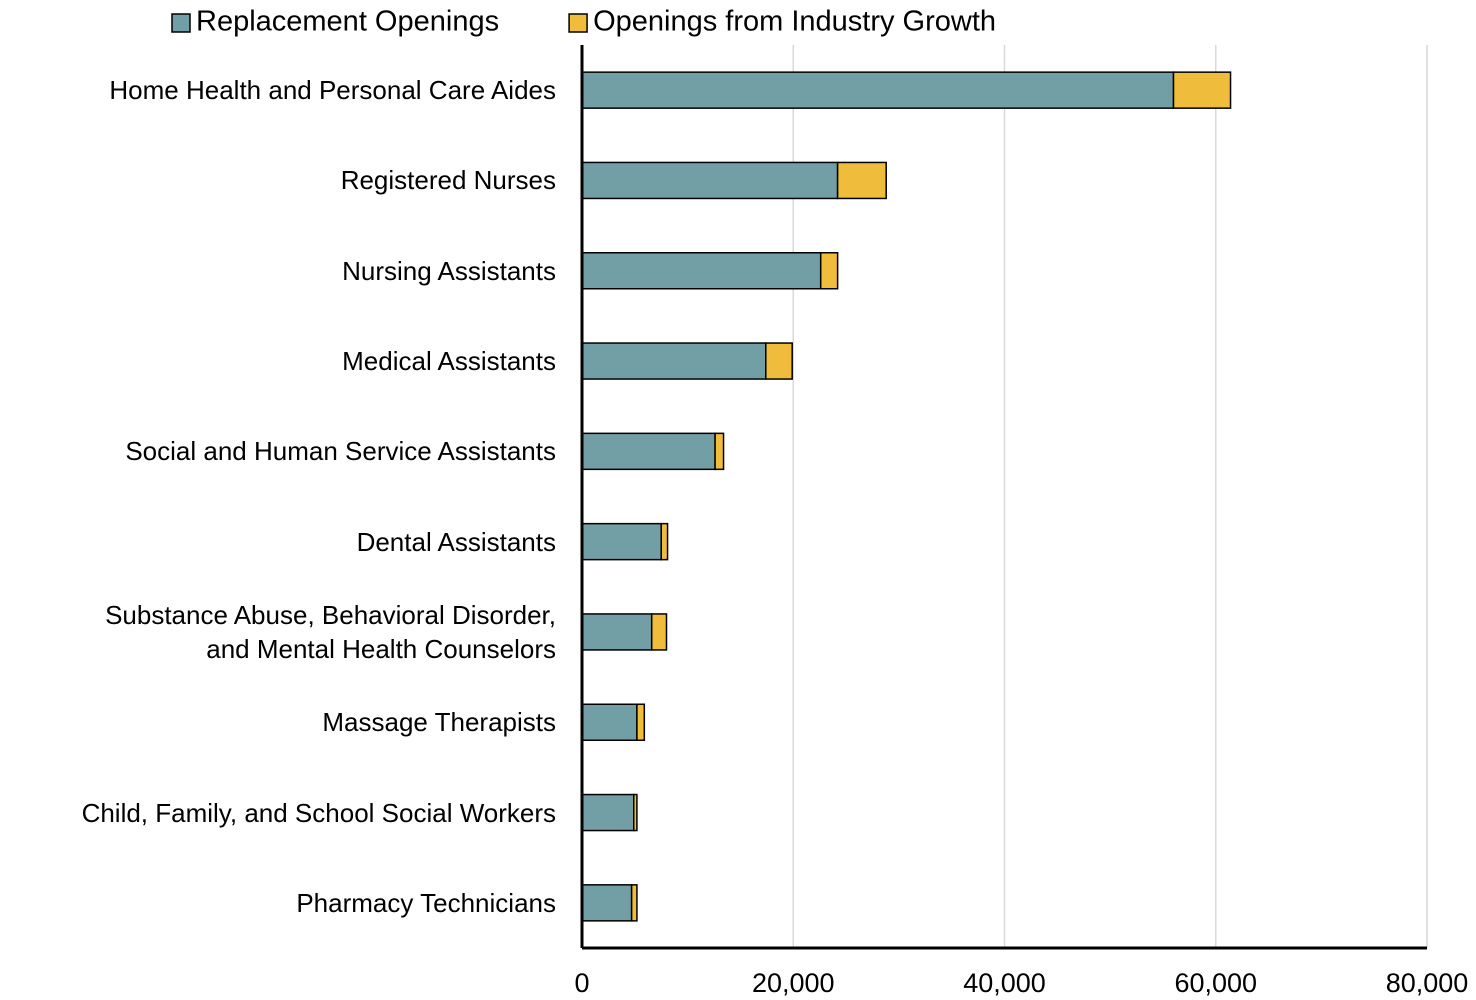 Image resolution: width=1476 pixels, height=1000 pixels. Describe the element at coordinates (332, 90) in the screenshot. I see `y-tick-label: Home Health and Personal Care Aides` at that location.